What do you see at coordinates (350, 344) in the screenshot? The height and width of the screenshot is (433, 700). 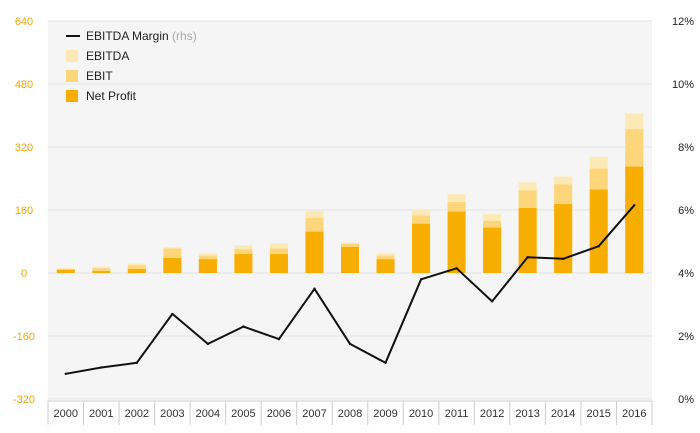 I see `point-ebitda-margin-2008` at bounding box center [350, 344].